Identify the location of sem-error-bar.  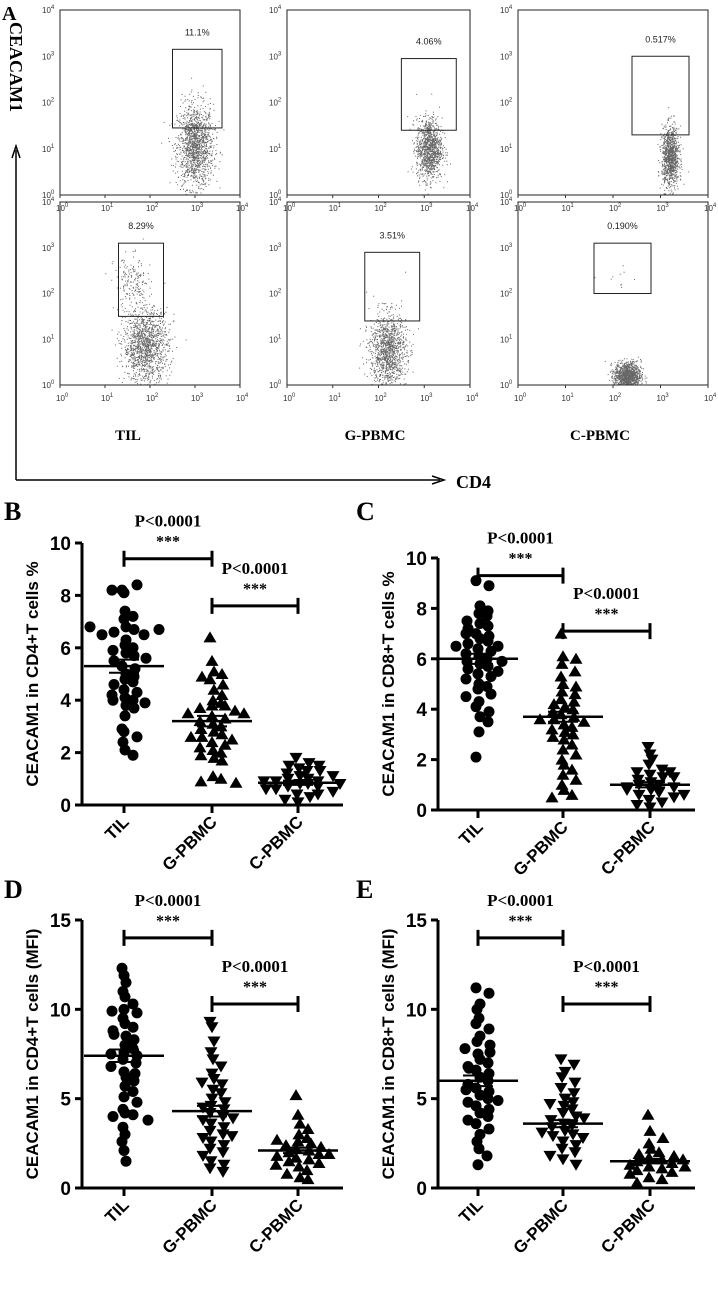
(124, 666).